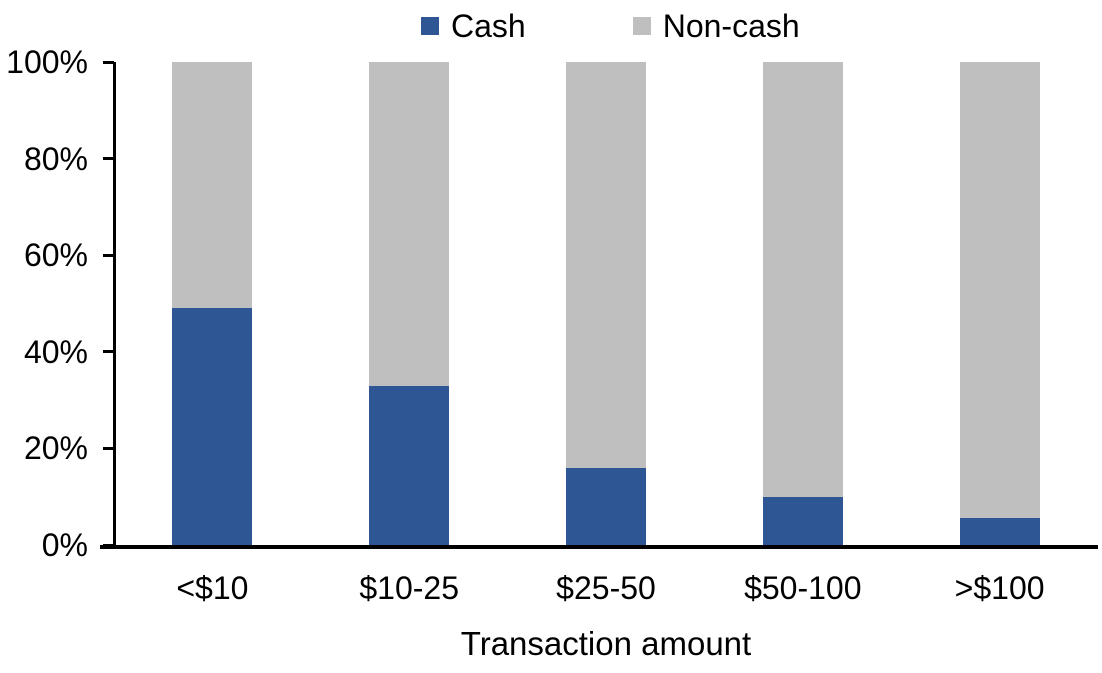 The image size is (1102, 673). I want to click on legend-item-non-cash: Non-cash, so click(716, 26).